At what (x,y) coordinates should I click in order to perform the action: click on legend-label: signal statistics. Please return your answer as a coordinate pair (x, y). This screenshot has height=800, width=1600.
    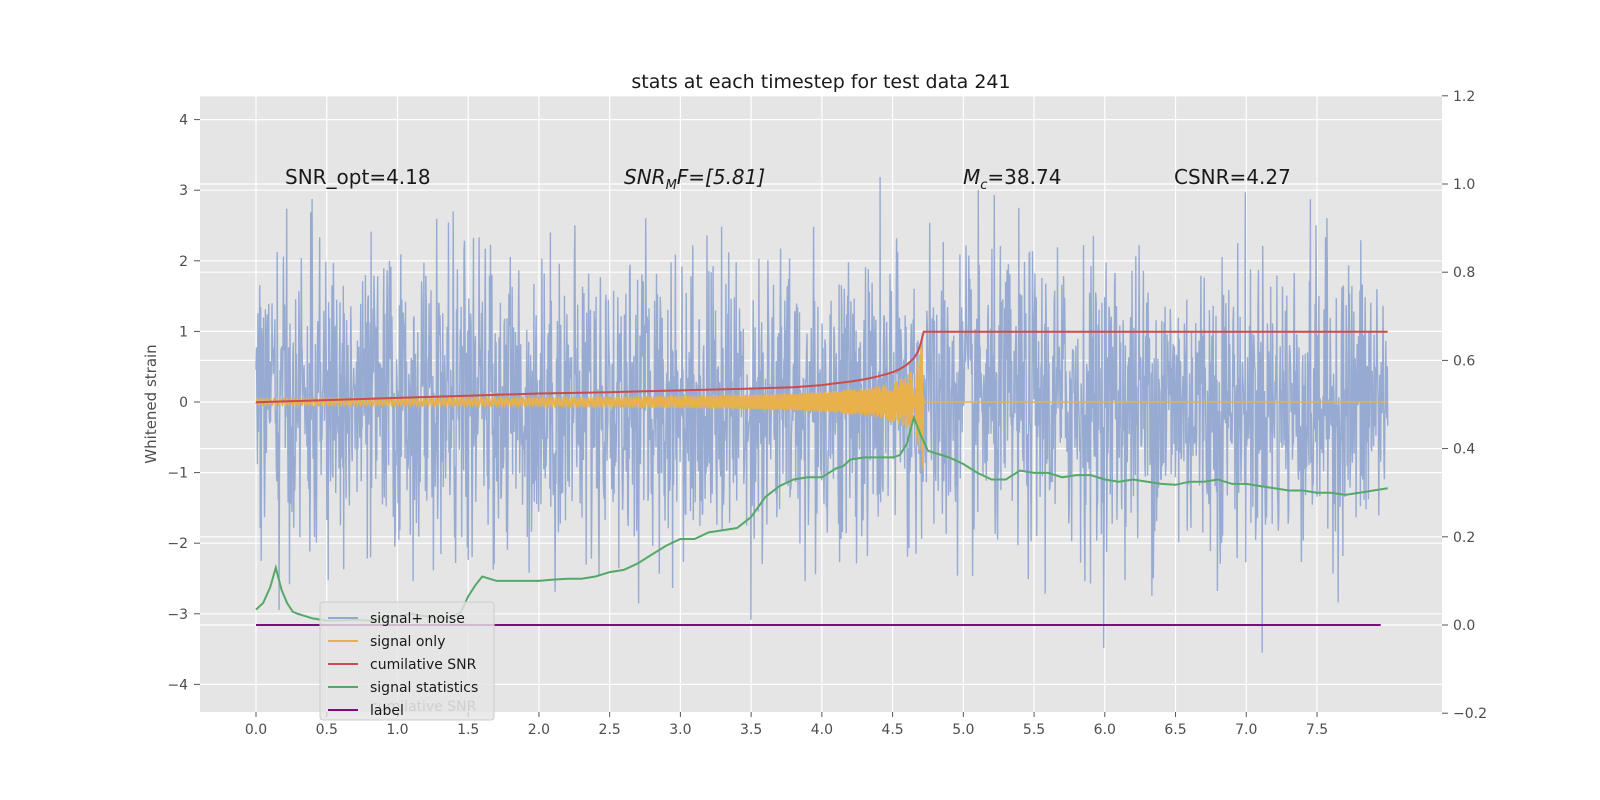
    Looking at the image, I should click on (424, 688).